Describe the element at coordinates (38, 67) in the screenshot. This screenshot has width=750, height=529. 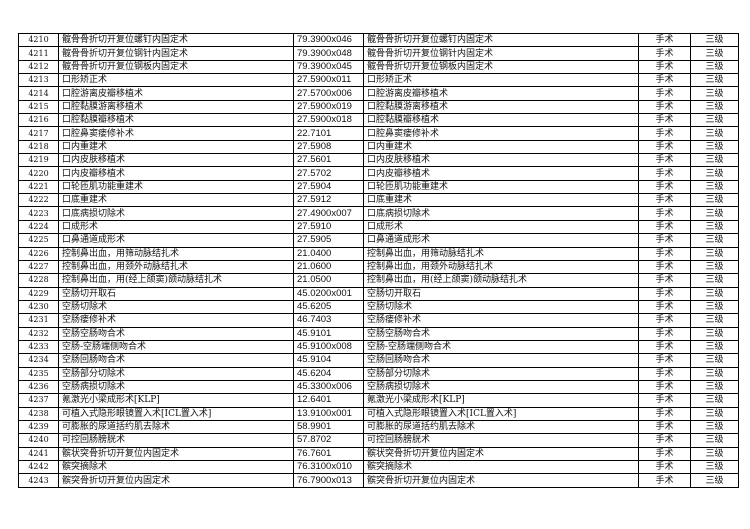
I see `row-number: 4212` at that location.